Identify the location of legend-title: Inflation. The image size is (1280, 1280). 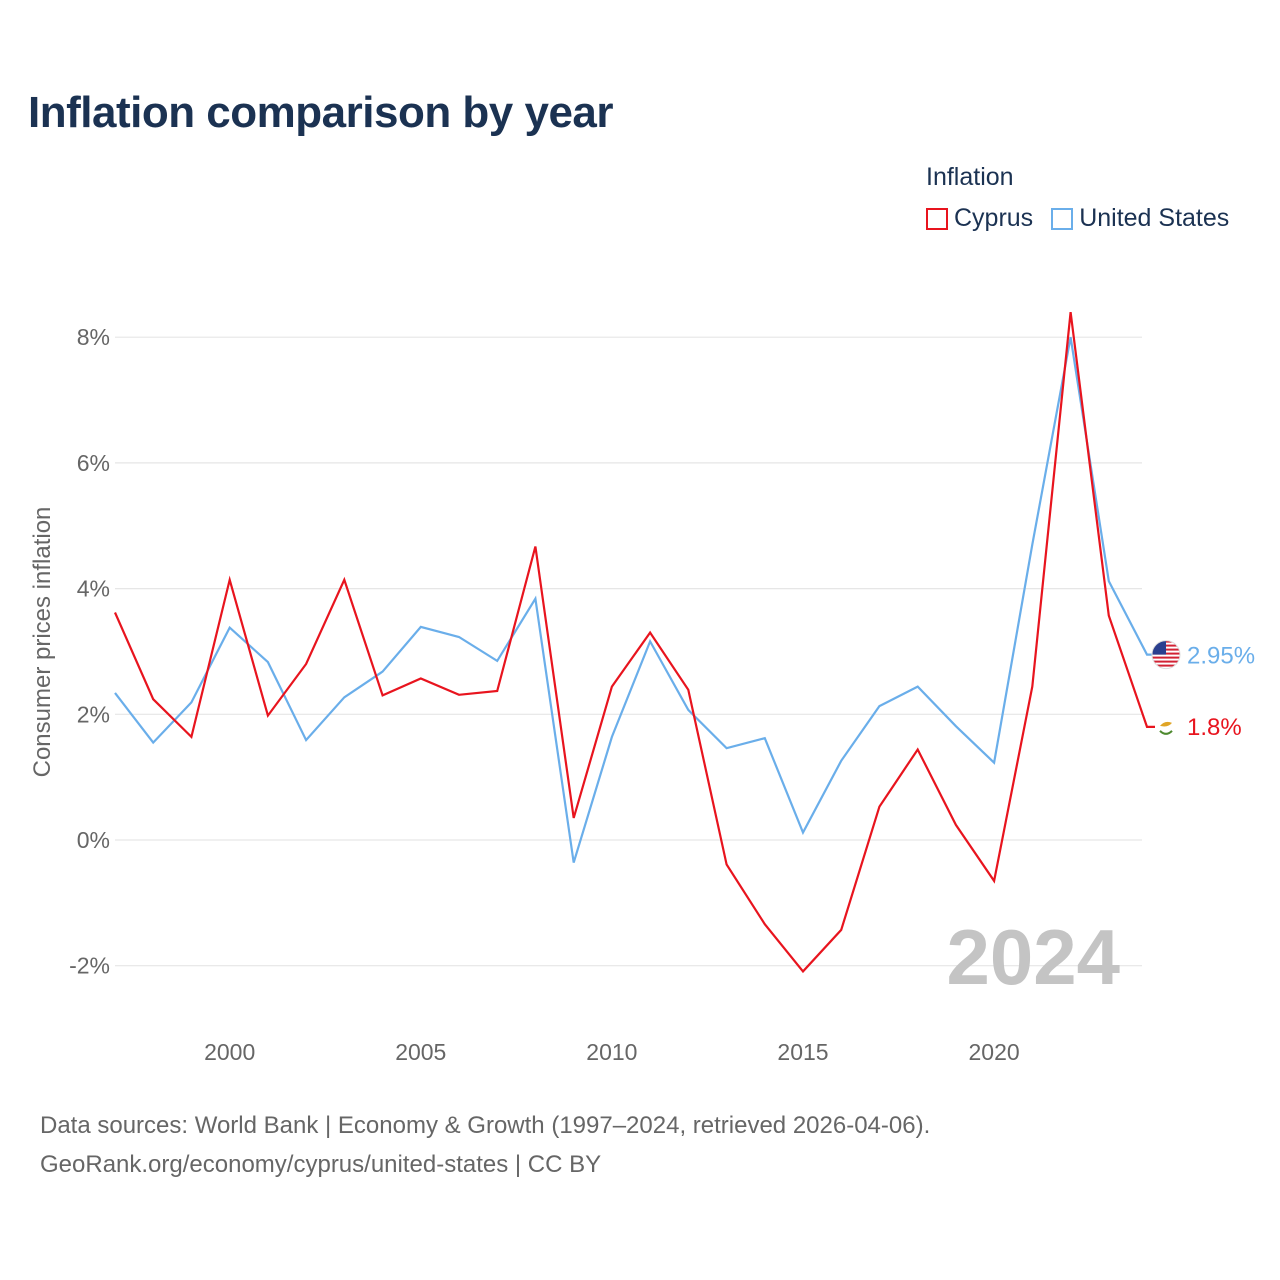
(970, 177).